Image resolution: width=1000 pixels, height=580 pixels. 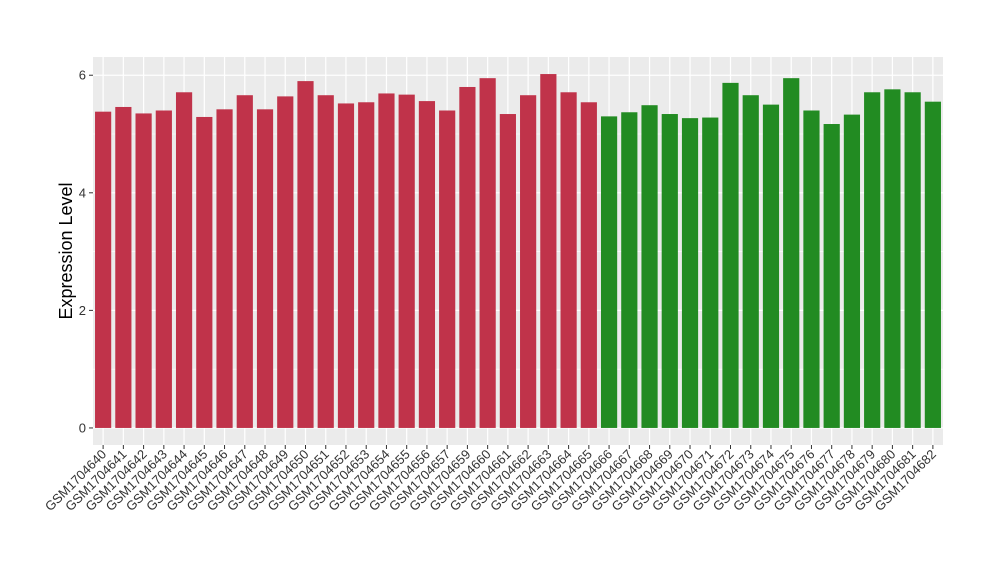 I want to click on y-tick-label: 0, so click(x=82, y=427).